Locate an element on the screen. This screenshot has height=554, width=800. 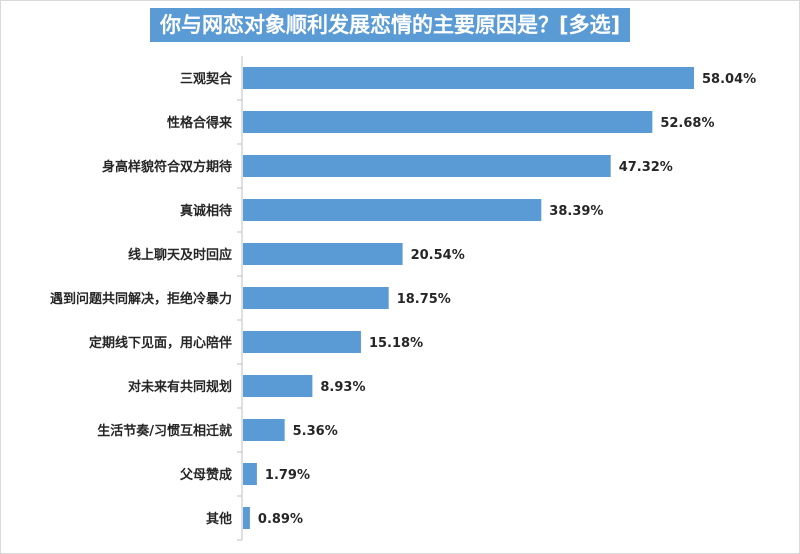
category-label: 父母赞成 is located at coordinates (205, 475).